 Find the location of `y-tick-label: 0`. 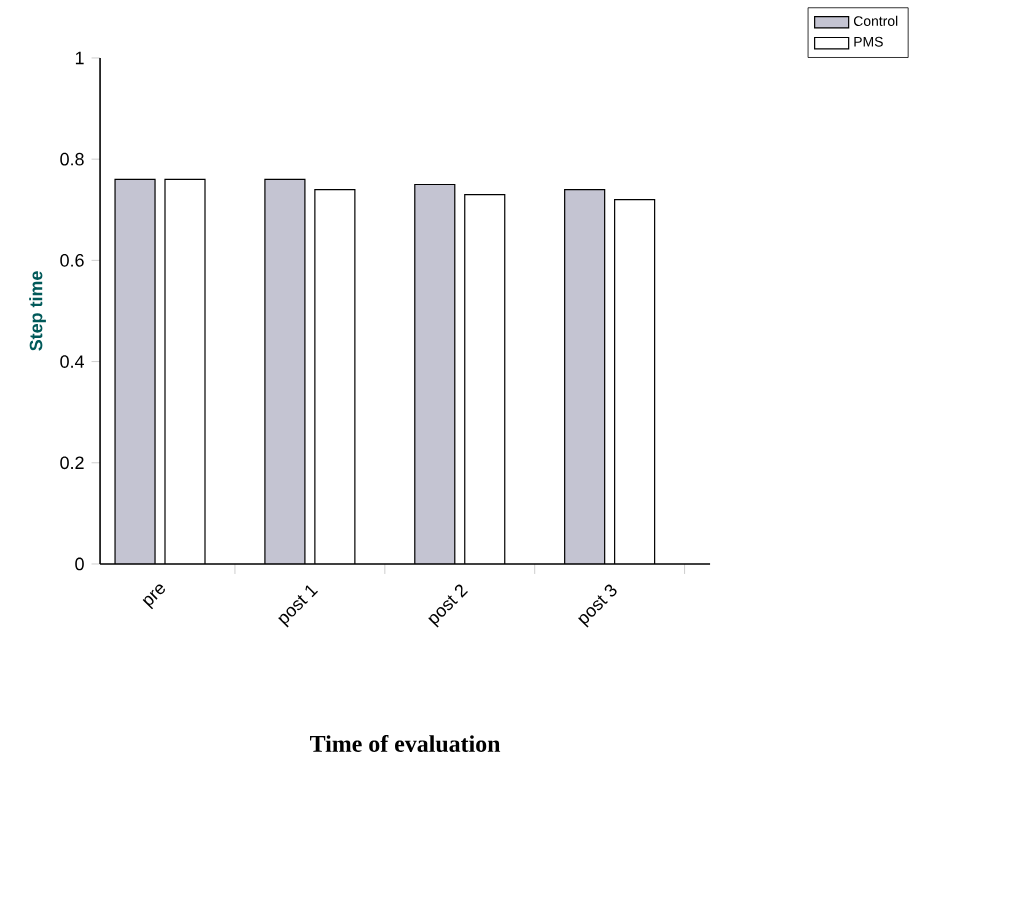

y-tick-label: 0 is located at coordinates (79, 564).